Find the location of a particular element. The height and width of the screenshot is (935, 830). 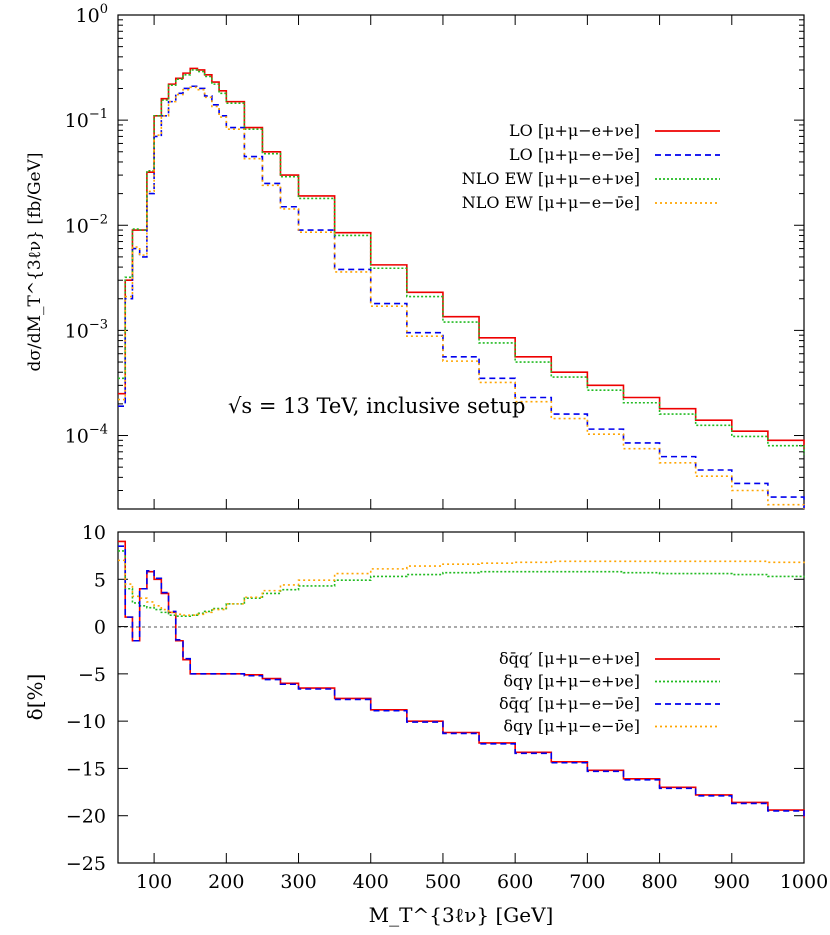

bottom-xtick-label: 300 is located at coordinates (298, 882).